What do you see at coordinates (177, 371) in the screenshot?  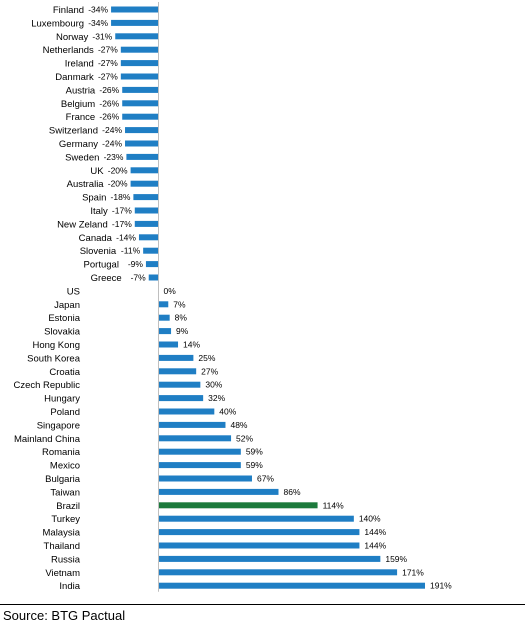 I see `bar-croatia` at bounding box center [177, 371].